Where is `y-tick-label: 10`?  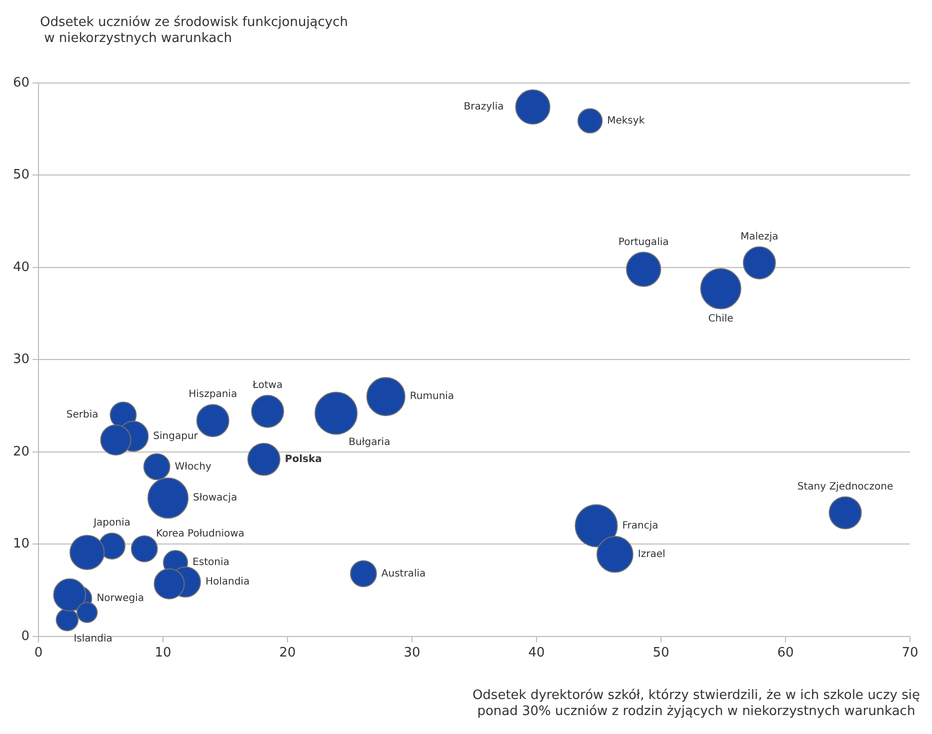
y-tick-label: 10 is located at coordinates (21, 544).